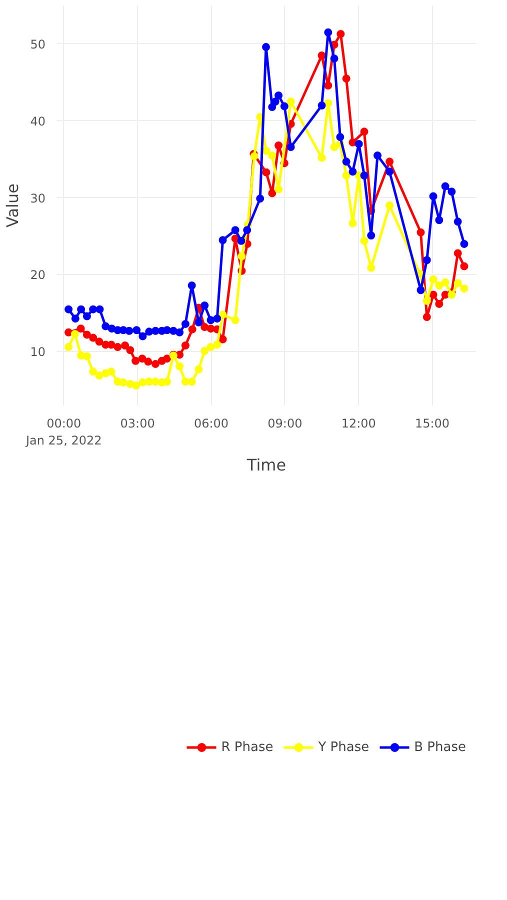 Image resolution: width=507 pixels, height=900 pixels. I want to click on legend-label: Y Phase, so click(344, 747).